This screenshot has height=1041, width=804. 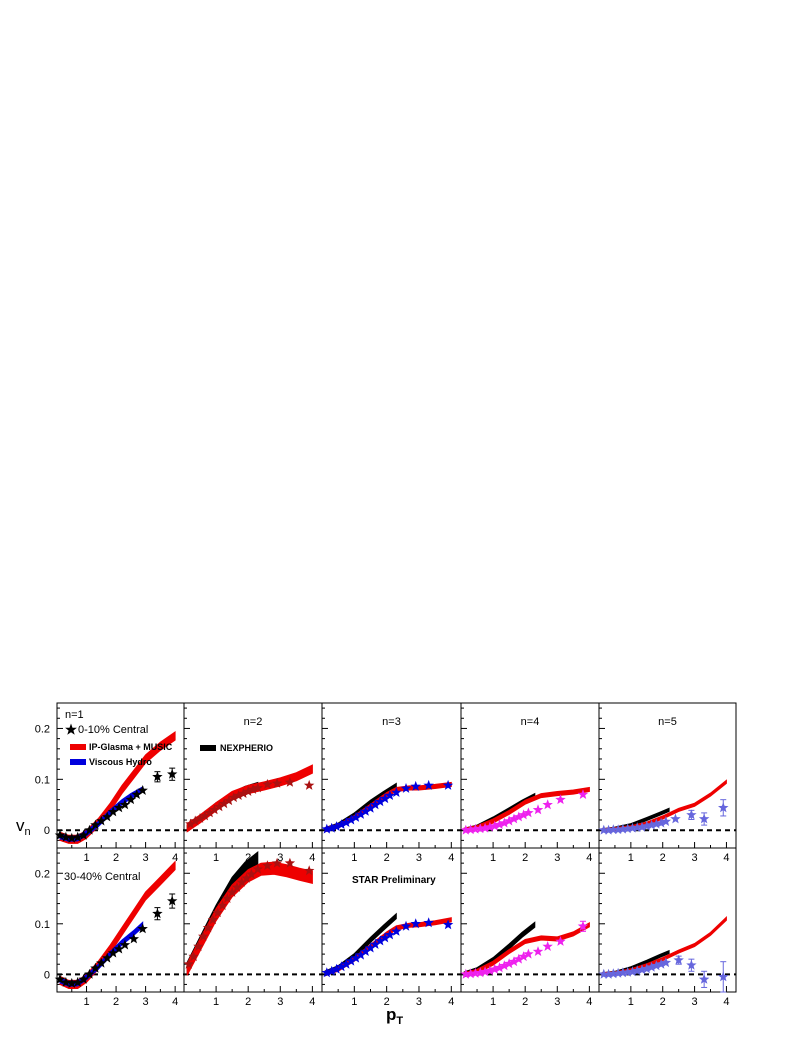 What do you see at coordinates (667, 783) in the screenshot?
I see `panel-r0-c4: 1 2 3 4 n=5` at bounding box center [667, 783].